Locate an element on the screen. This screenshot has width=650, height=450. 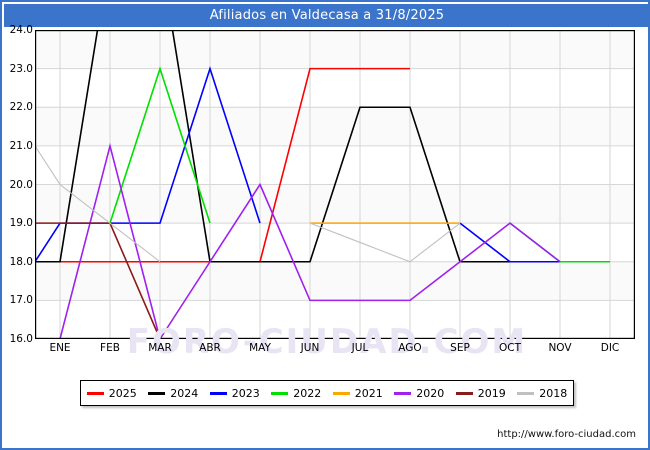
legend-label: 2019 is located at coordinates (491, 393).